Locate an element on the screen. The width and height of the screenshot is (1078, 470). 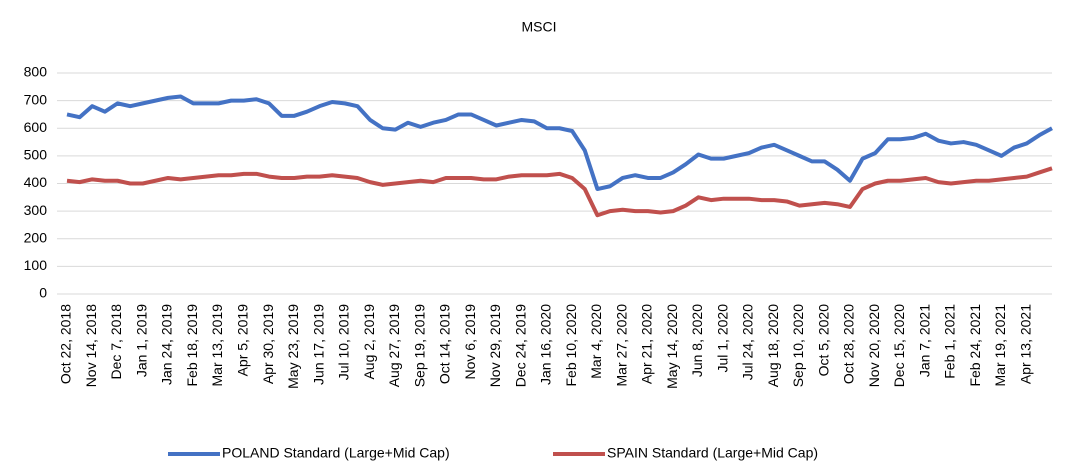
x-tick-label: Sep 19, 2019 is located at coordinates (419, 346).